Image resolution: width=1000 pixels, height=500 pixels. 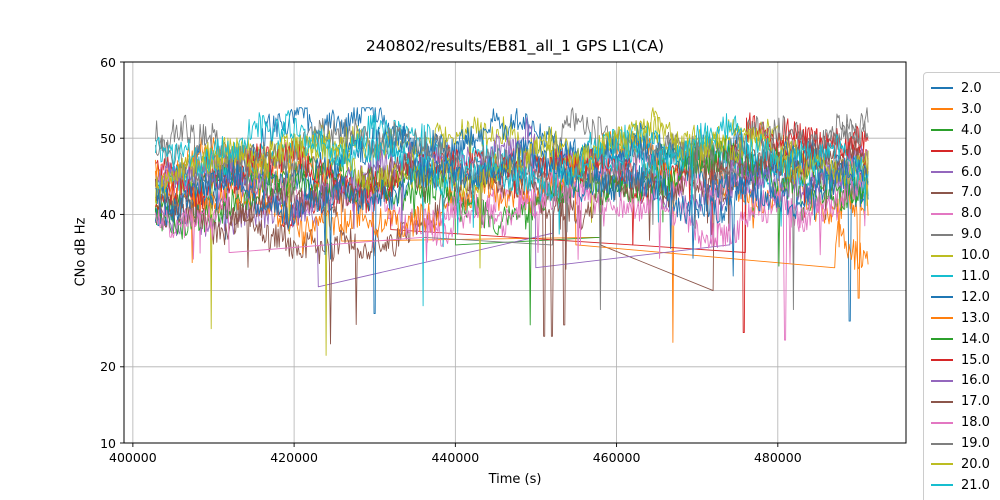 I want to click on legend-item: 4.0, so click(x=965, y=130).